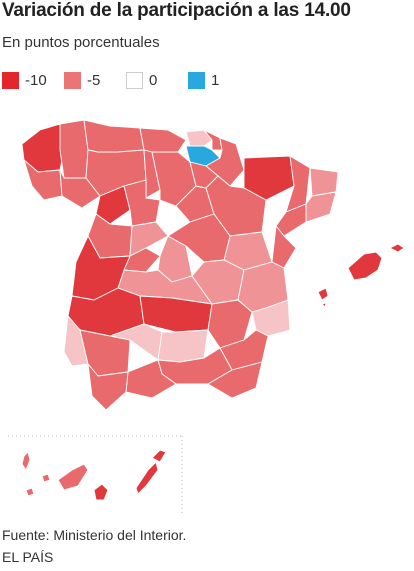 The height and width of the screenshot is (571, 414). Describe the element at coordinates (199, 238) in the screenshot. I see `province-guadalajara` at that location.